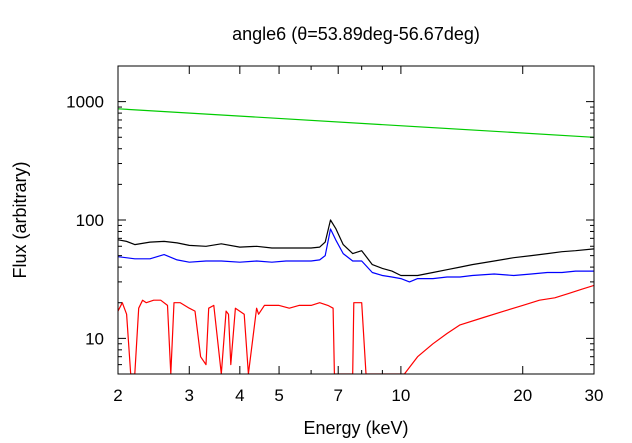  I want to click on x-tick-label: 5, so click(278, 395).